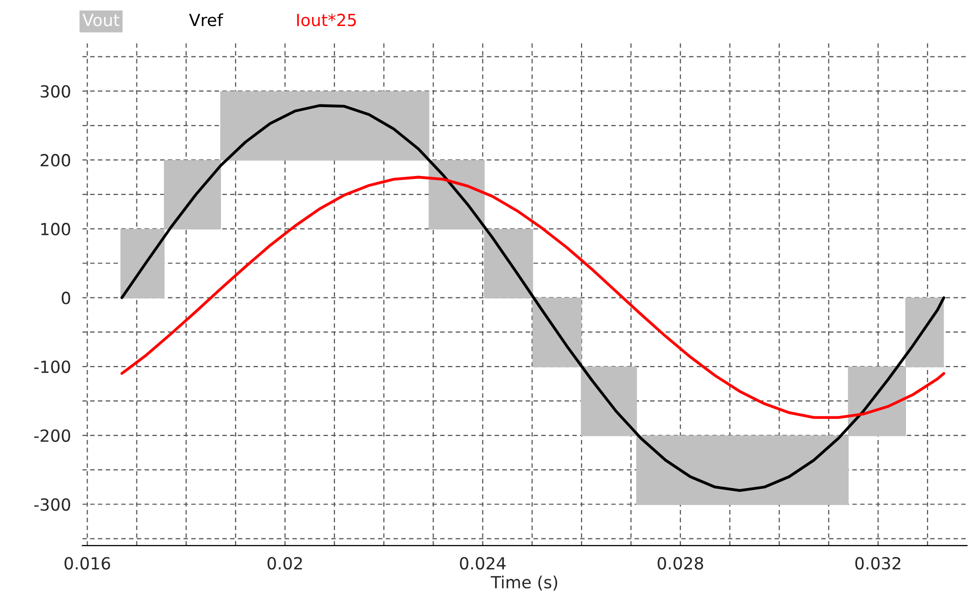  Describe the element at coordinates (101, 20) in the screenshot. I see `text: Vout` at that location.